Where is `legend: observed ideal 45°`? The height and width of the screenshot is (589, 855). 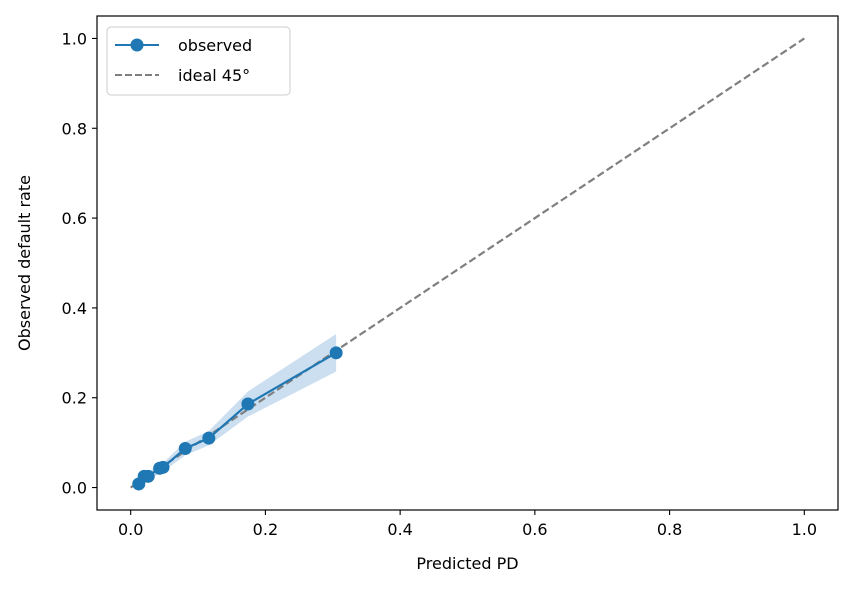
legend: observed ideal 45° is located at coordinates (198, 61).